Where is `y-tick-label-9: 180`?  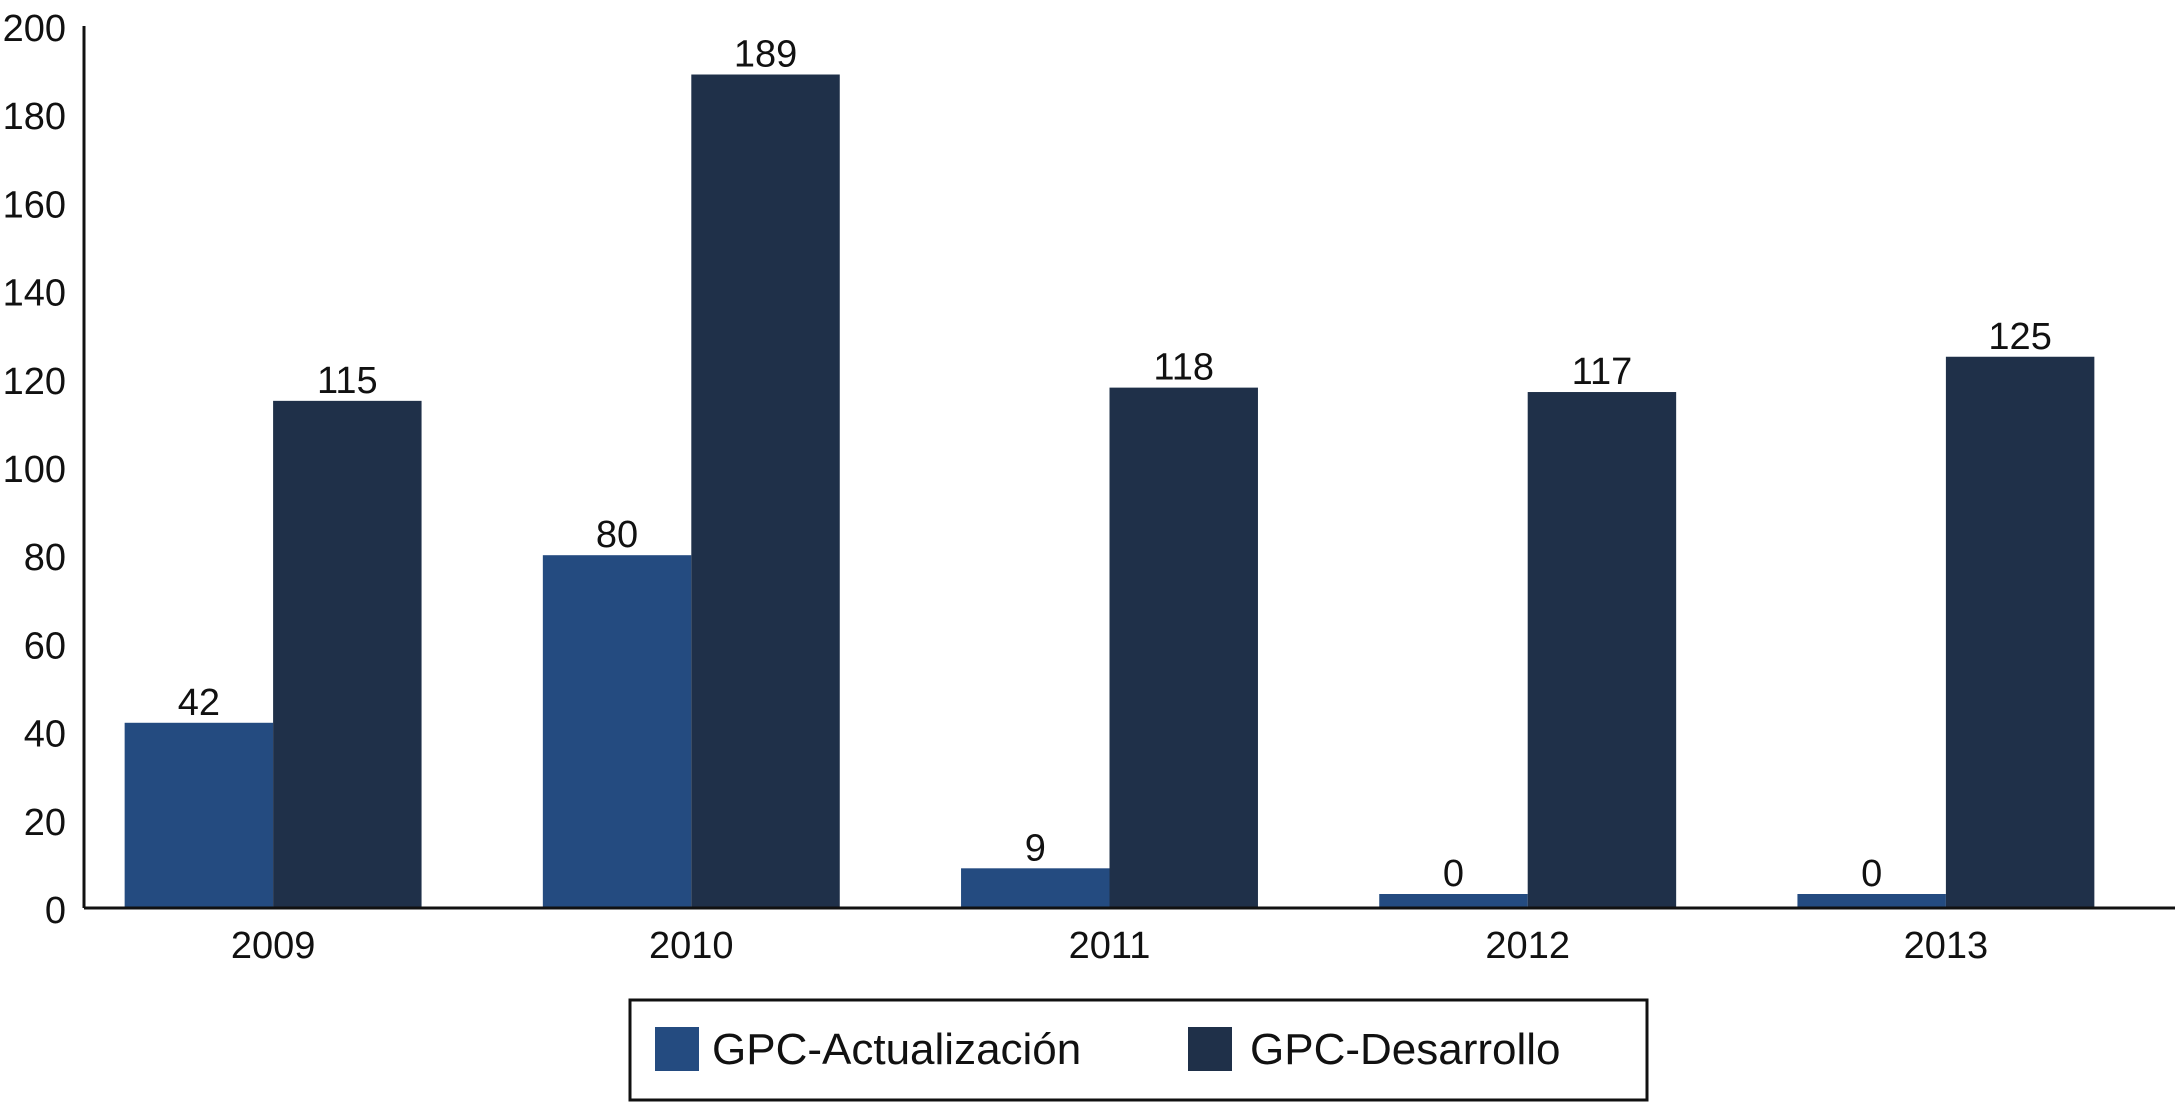 y-tick-label-9: 180 is located at coordinates (34, 117).